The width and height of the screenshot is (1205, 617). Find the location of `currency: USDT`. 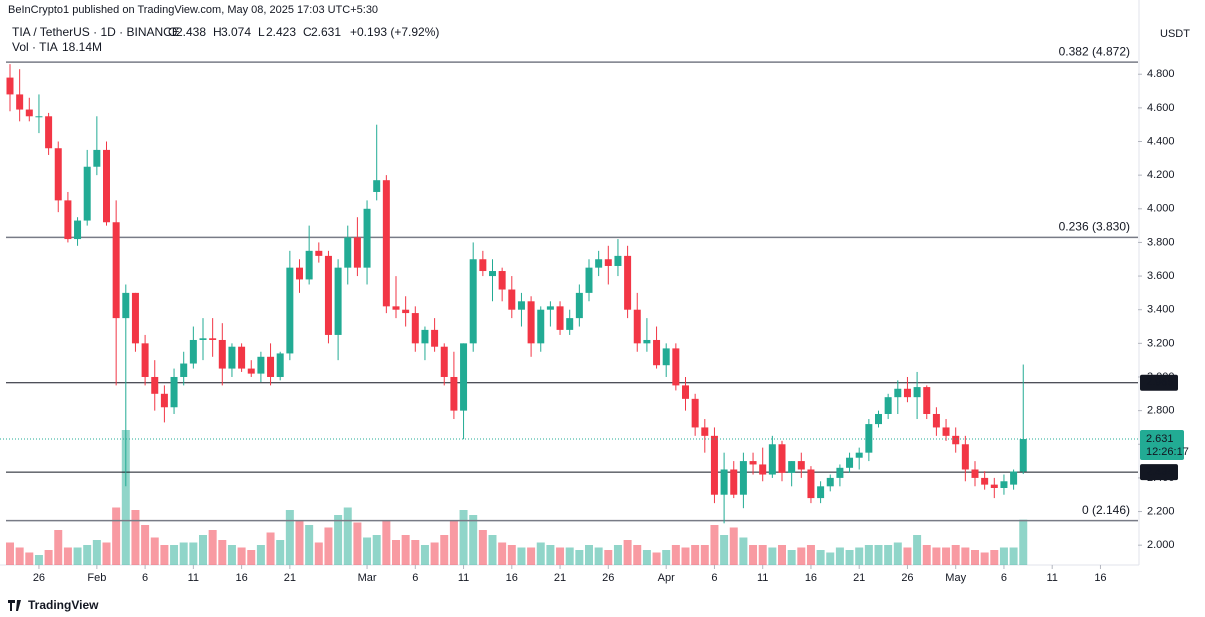

currency: USDT is located at coordinates (1175, 34).